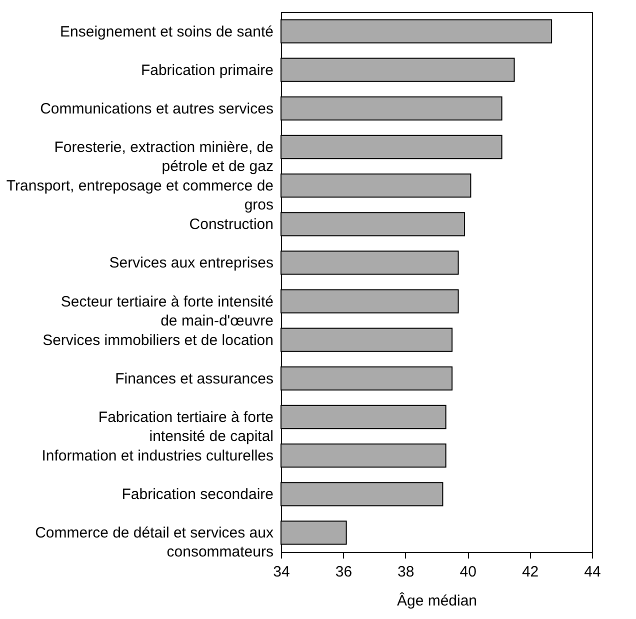 This screenshot has width=636, height=619. I want to click on y-tick-label: Fabrication secondaire, so click(198, 495).